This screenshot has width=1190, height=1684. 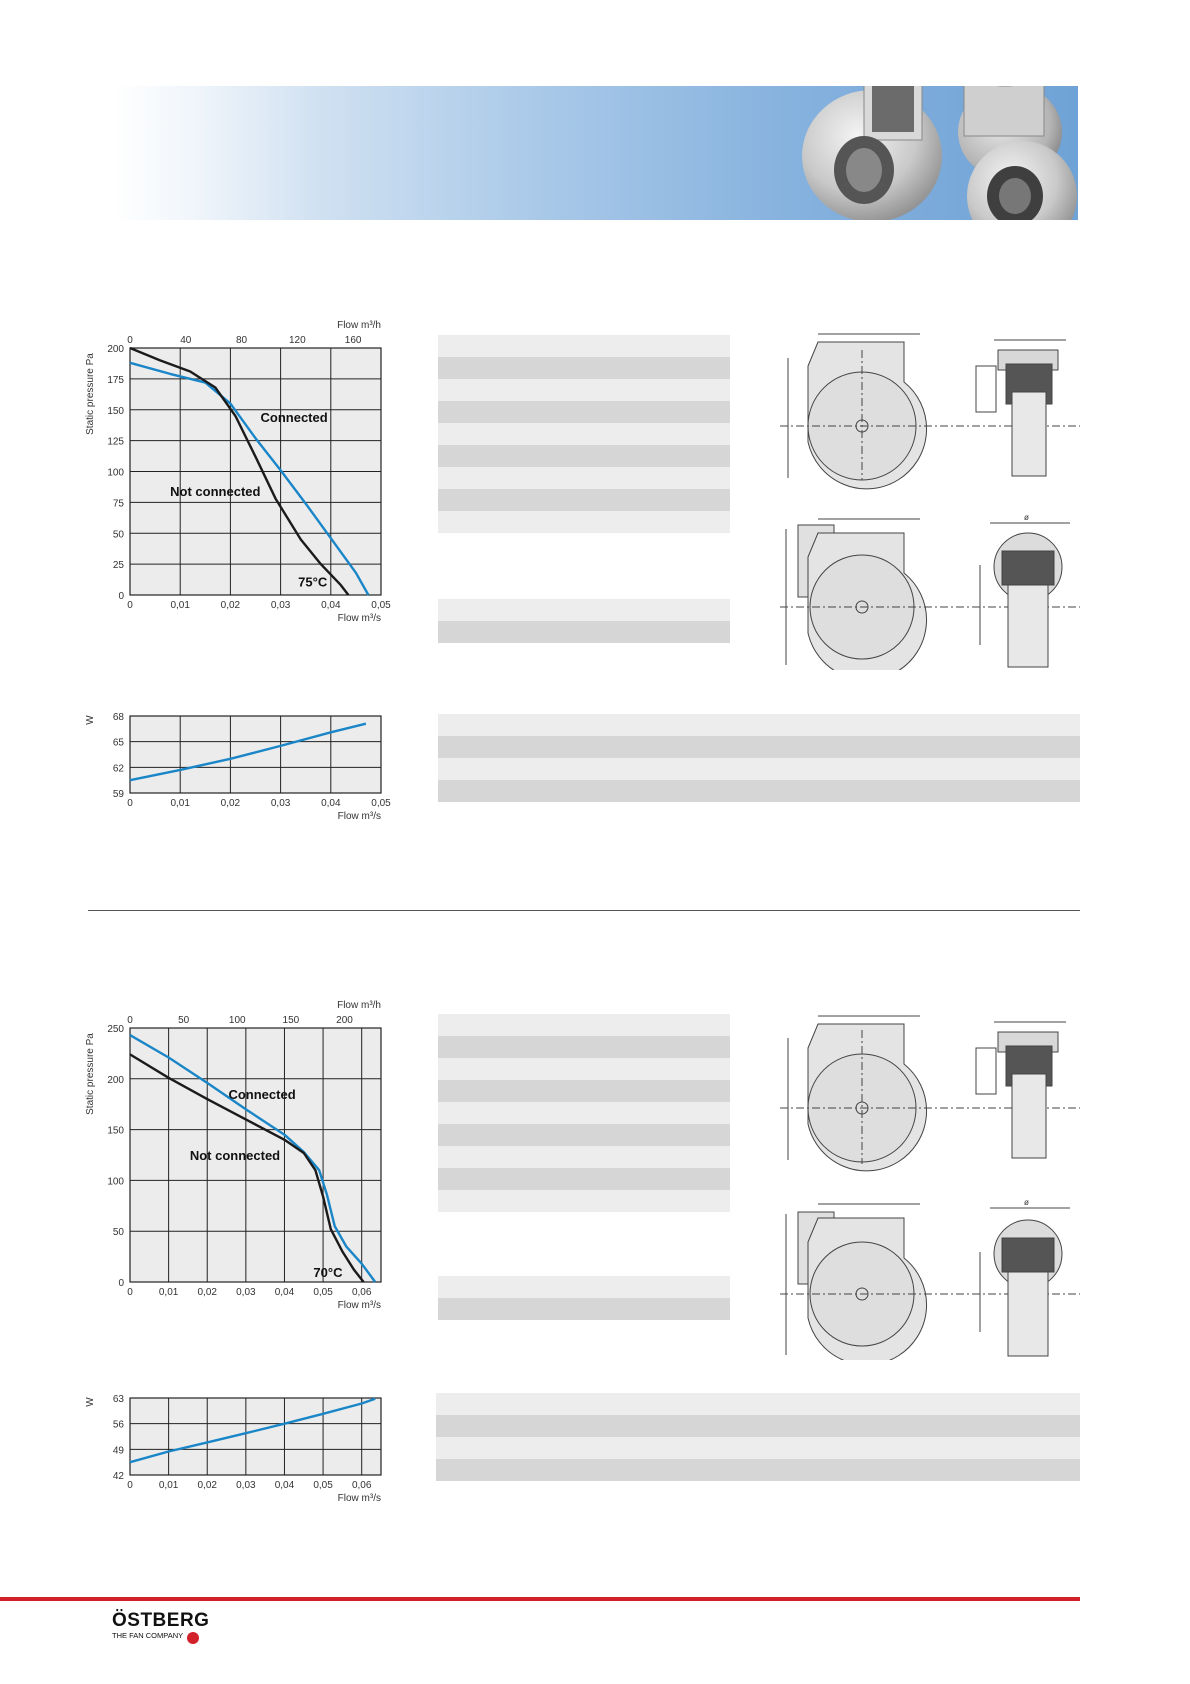 I want to click on y-tick-label: 25, so click(x=119, y=565).